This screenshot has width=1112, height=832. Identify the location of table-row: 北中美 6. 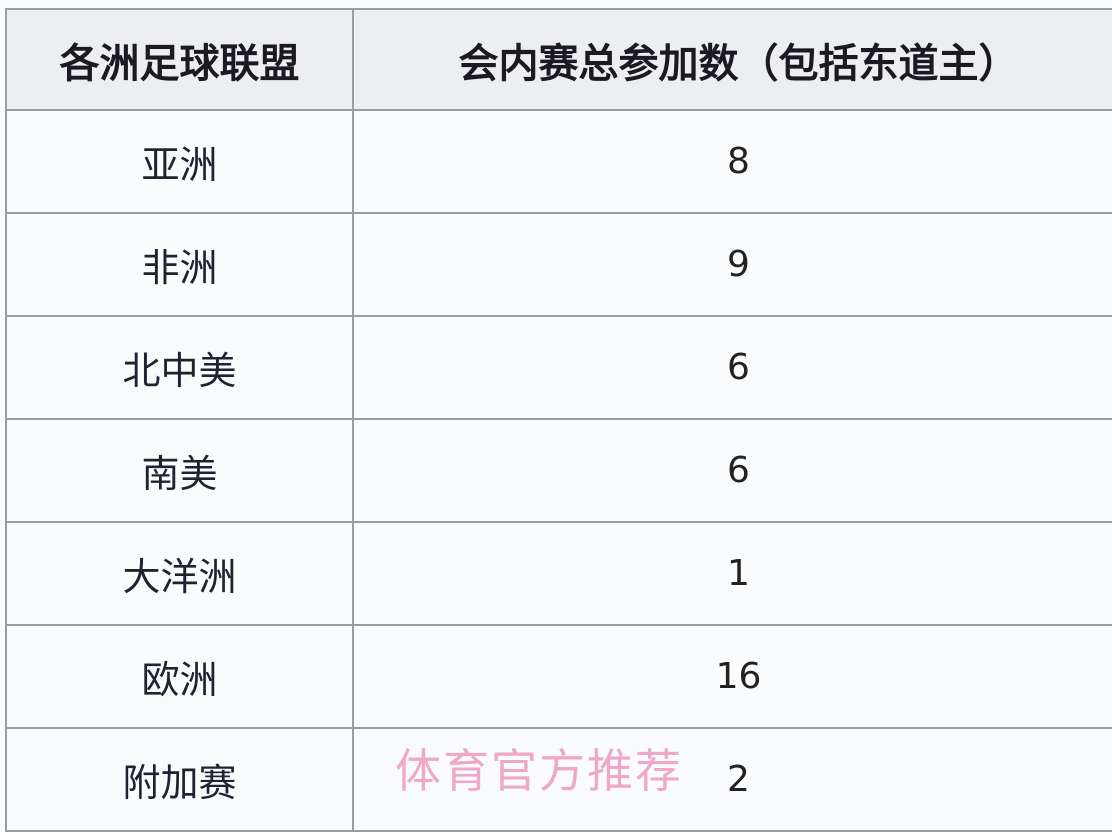
(558, 367).